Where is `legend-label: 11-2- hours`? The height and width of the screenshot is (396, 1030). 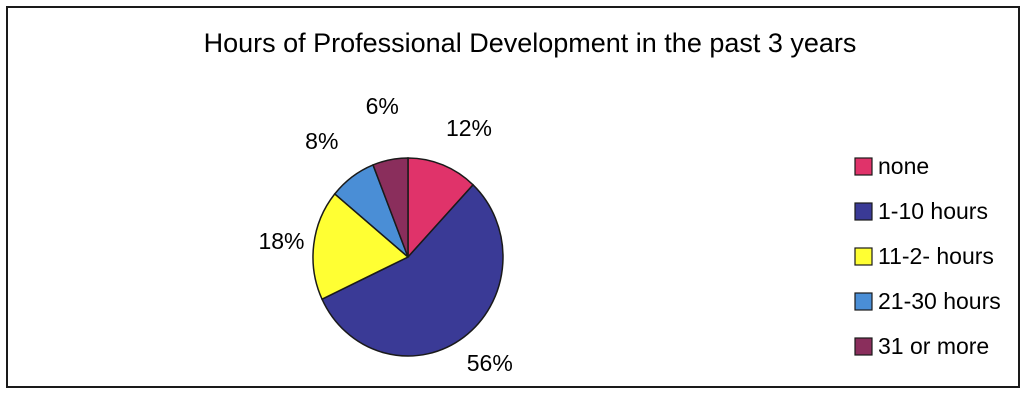 legend-label: 11-2- hours is located at coordinates (936, 256).